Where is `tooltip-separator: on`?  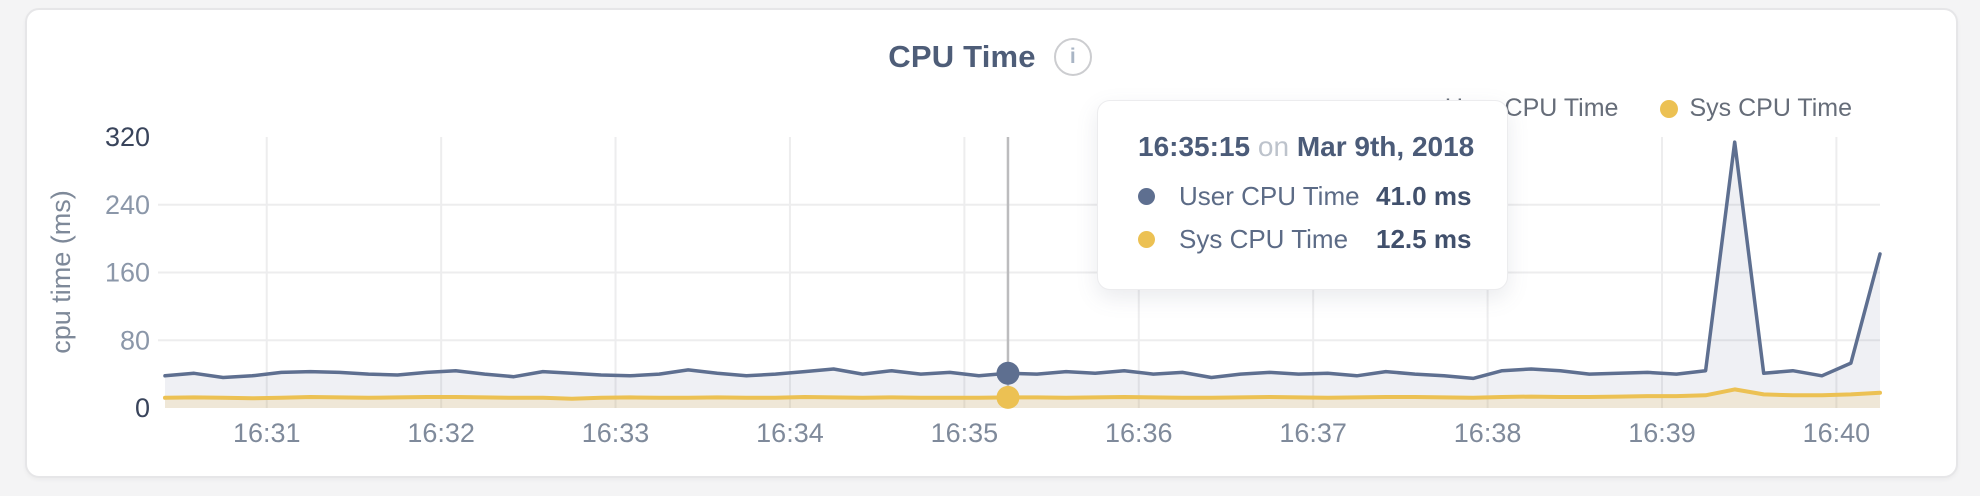 tooltip-separator: on is located at coordinates (1273, 146).